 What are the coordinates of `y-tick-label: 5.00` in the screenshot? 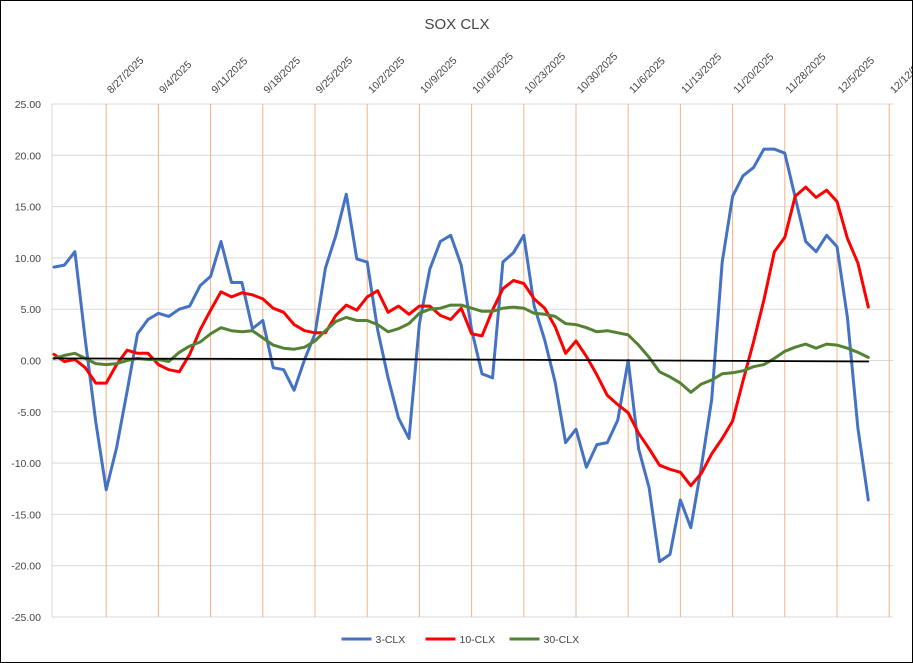 It's located at (31, 310).